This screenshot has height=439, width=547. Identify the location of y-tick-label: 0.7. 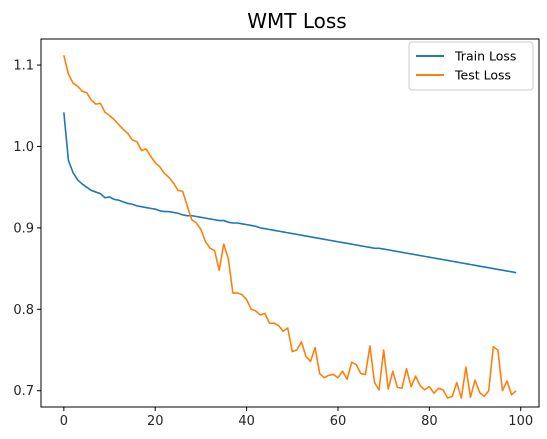
(23, 391).